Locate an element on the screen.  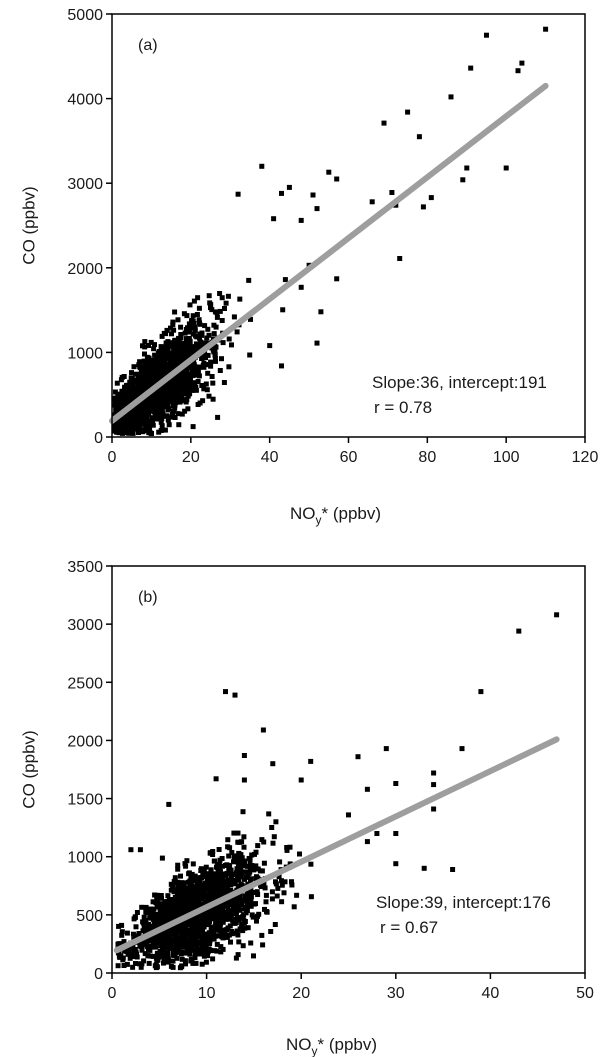
chart-a-y-tick-label: 5000 is located at coordinates (85, 15).